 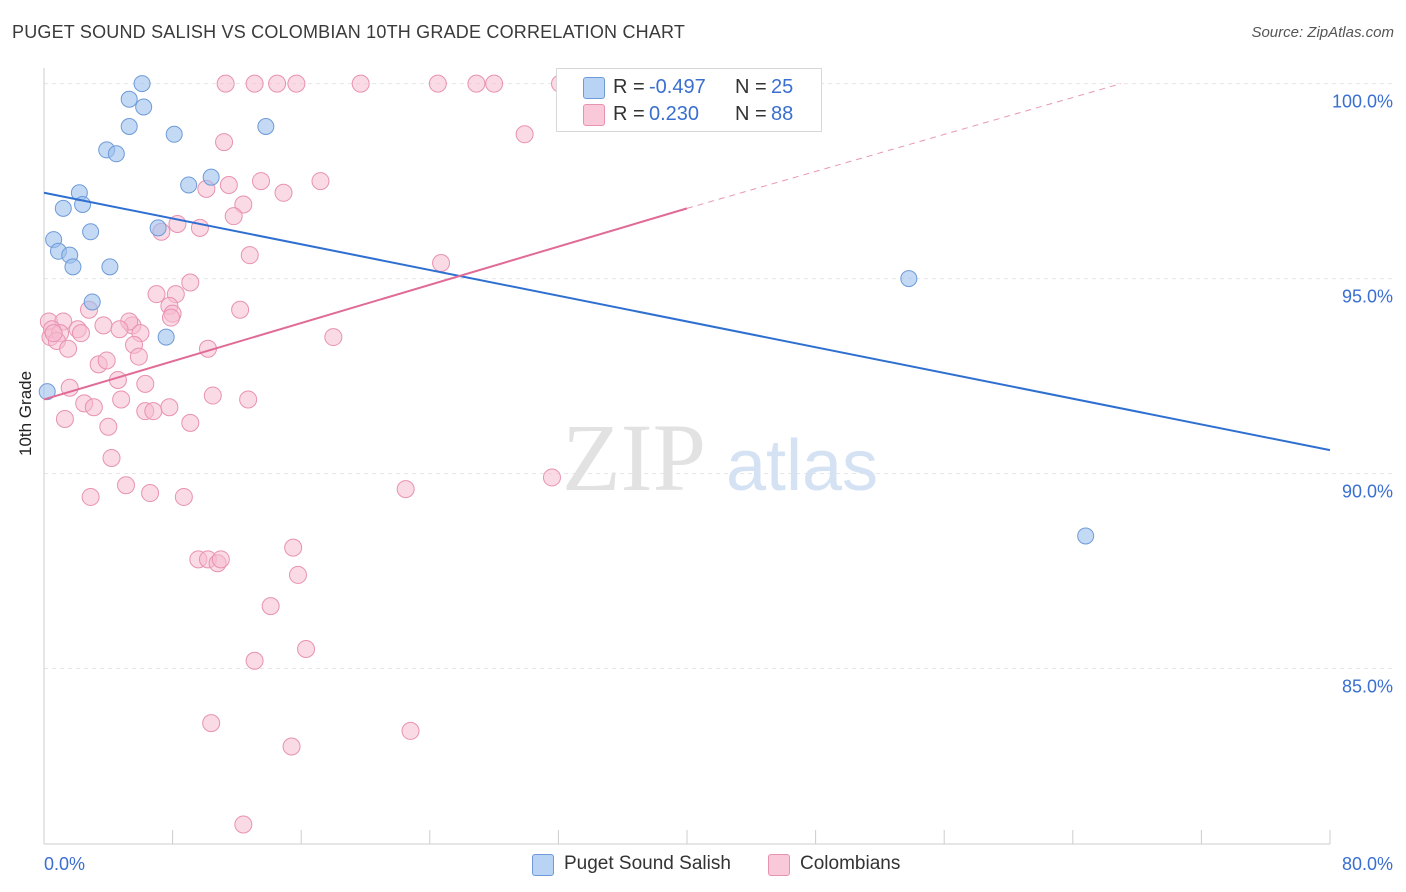 I want to click on n-value: 88, so click(x=782, y=114).